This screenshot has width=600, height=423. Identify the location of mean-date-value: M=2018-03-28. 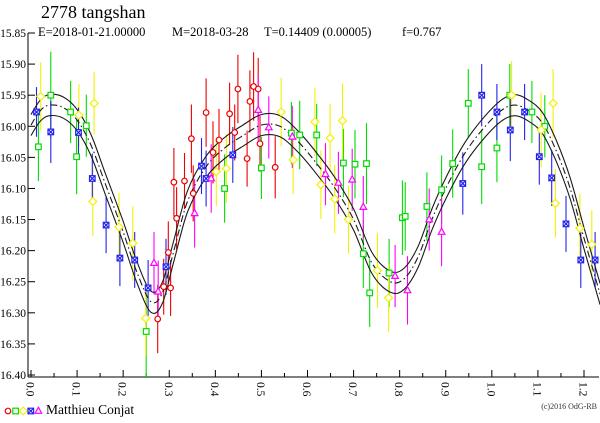
(210, 32).